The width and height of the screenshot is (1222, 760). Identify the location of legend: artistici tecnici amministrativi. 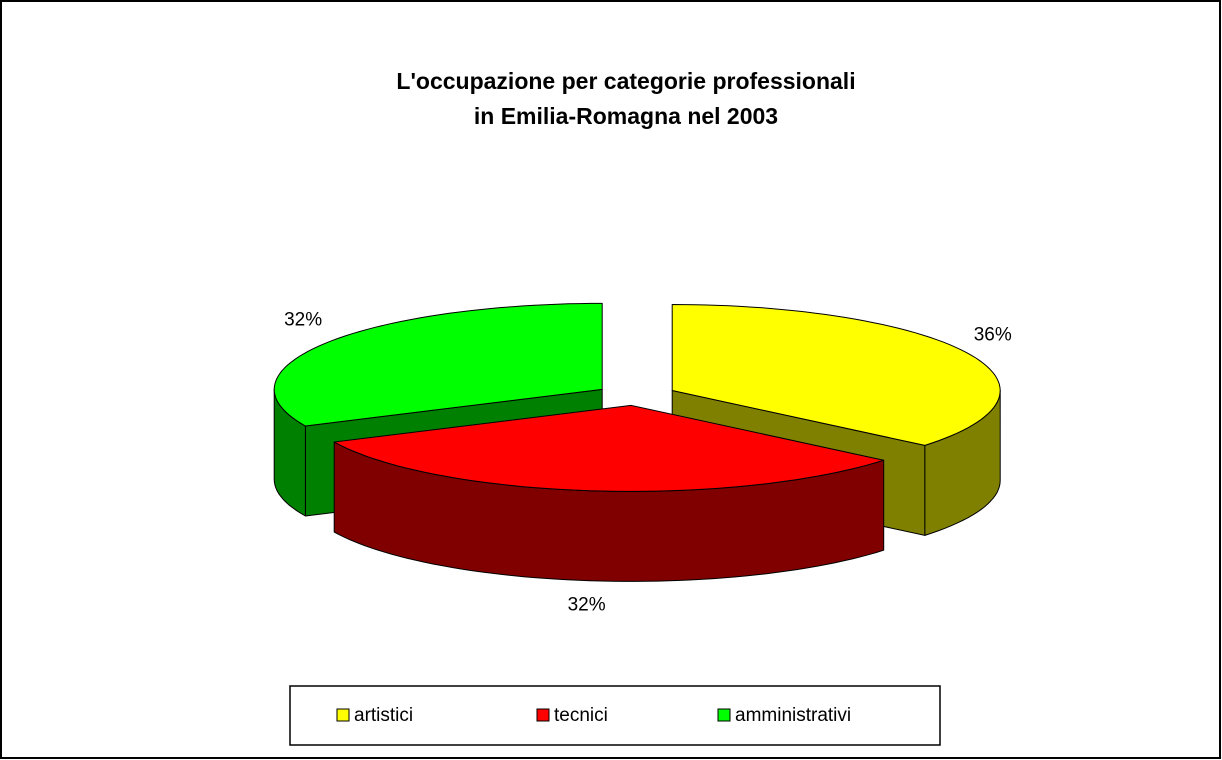
(593, 715).